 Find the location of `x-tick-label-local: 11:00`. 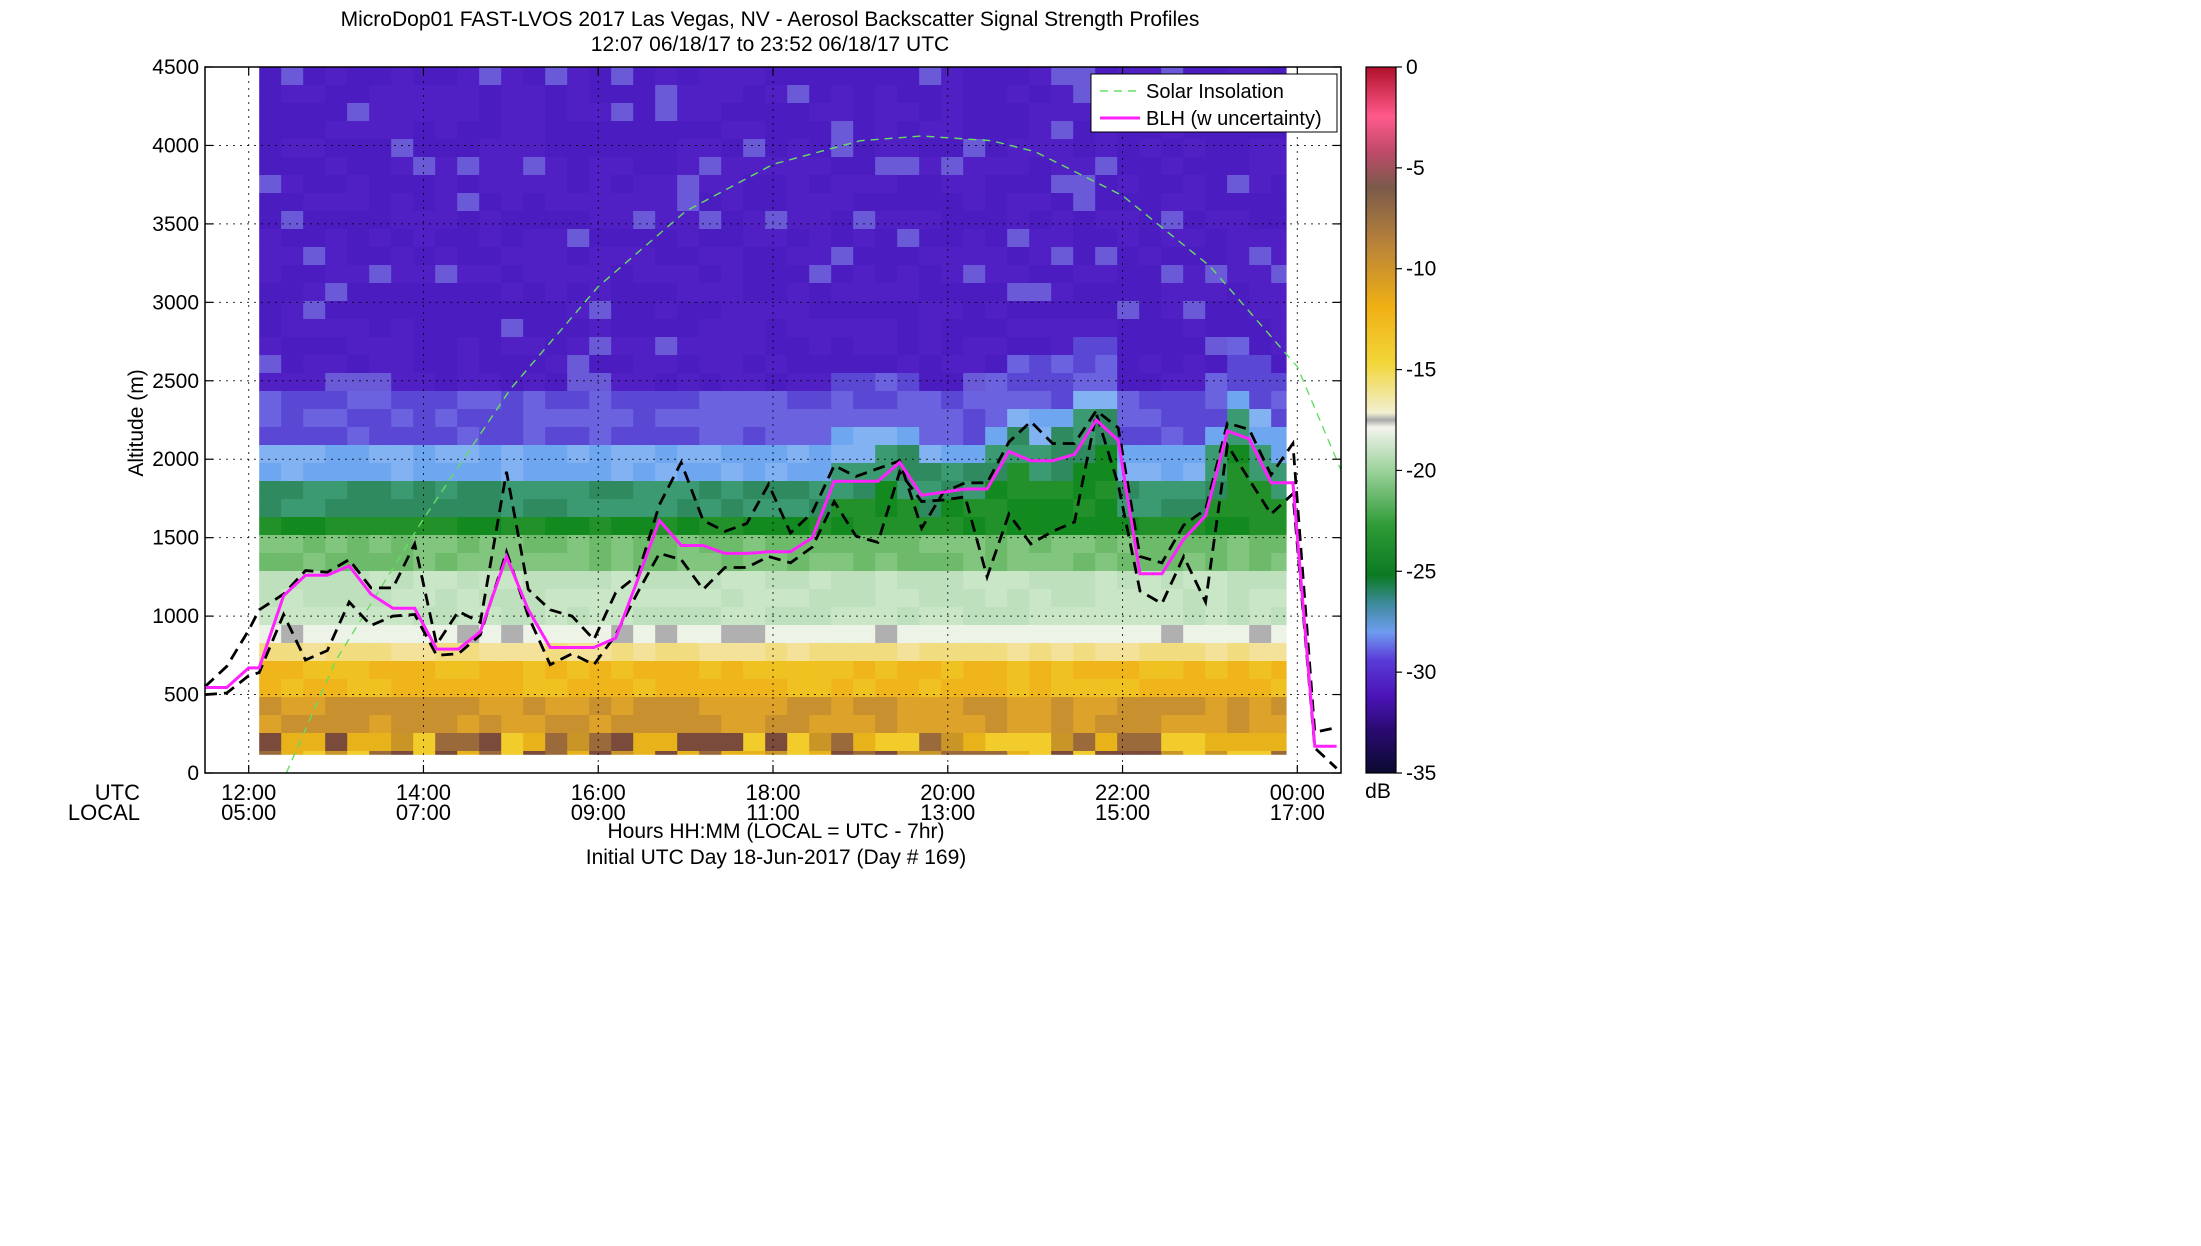

x-tick-label-local: 11:00 is located at coordinates (772, 812).